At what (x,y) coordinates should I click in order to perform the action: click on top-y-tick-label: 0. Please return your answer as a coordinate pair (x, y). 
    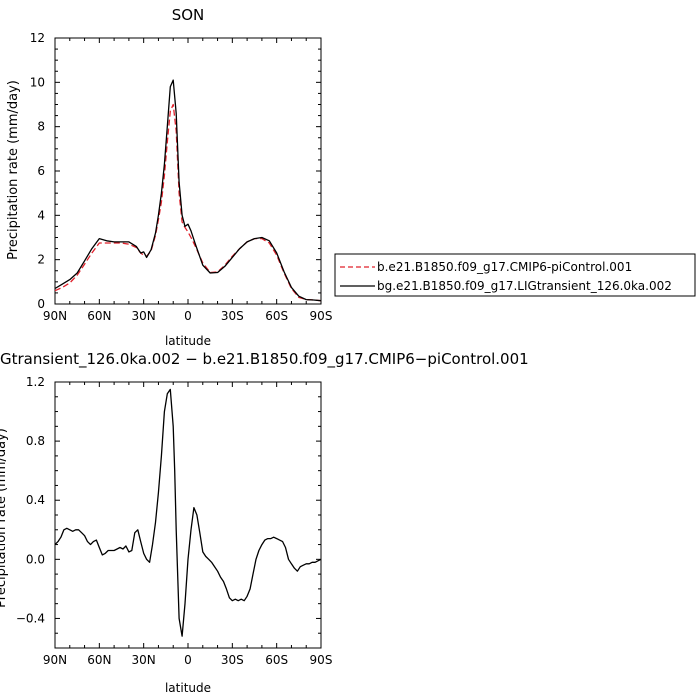
    Looking at the image, I should click on (41, 304).